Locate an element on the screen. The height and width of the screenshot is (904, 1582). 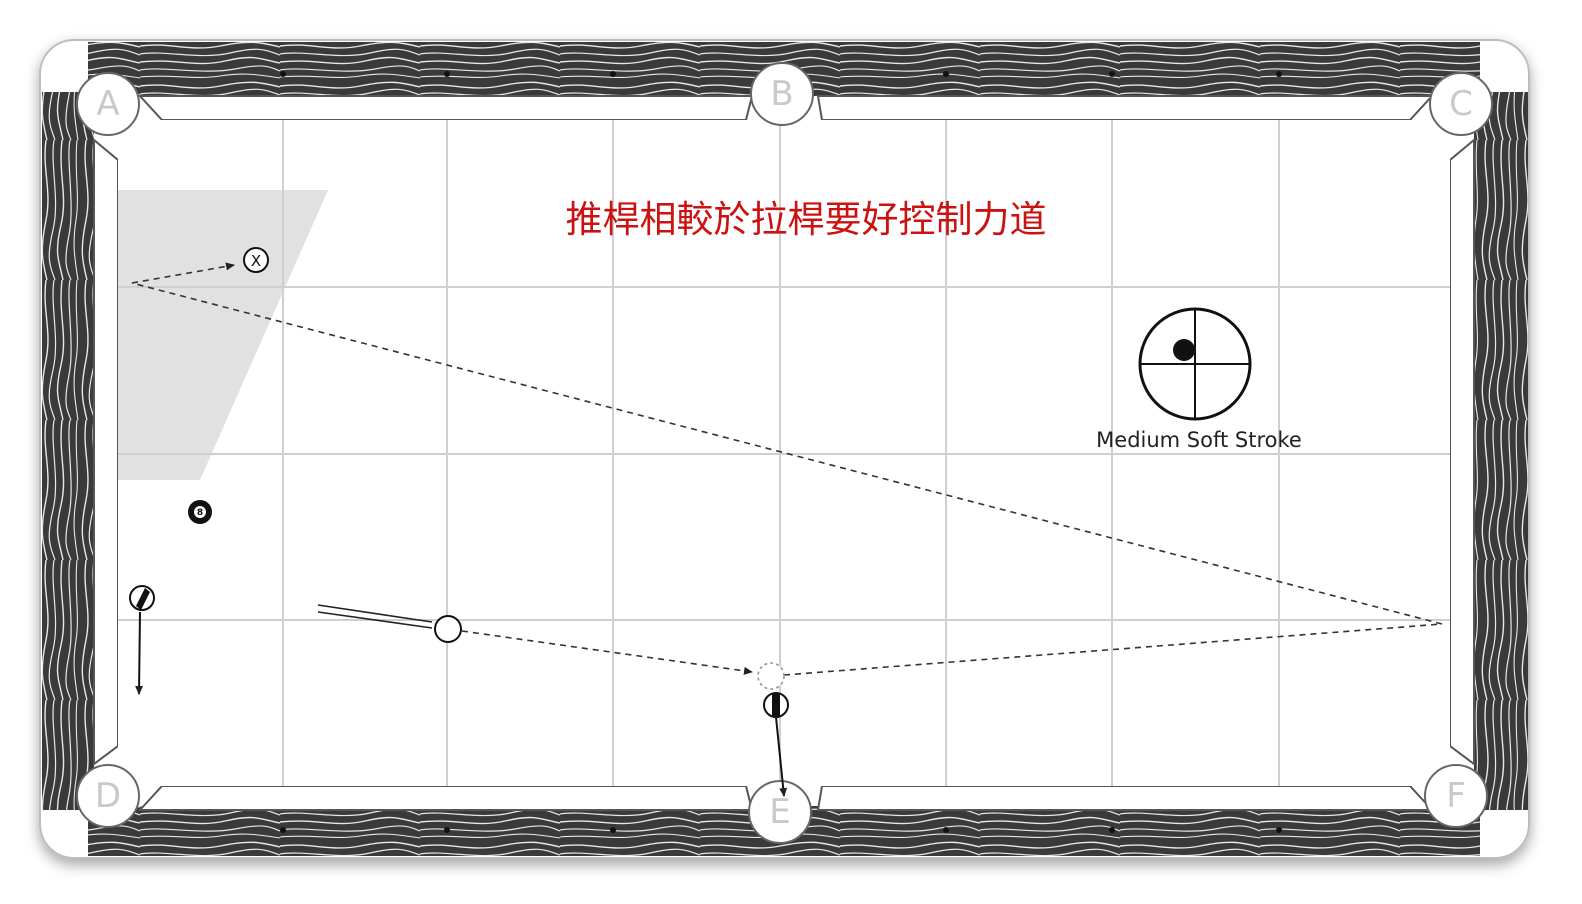
pocket-d-label: D is located at coordinates (108, 796).